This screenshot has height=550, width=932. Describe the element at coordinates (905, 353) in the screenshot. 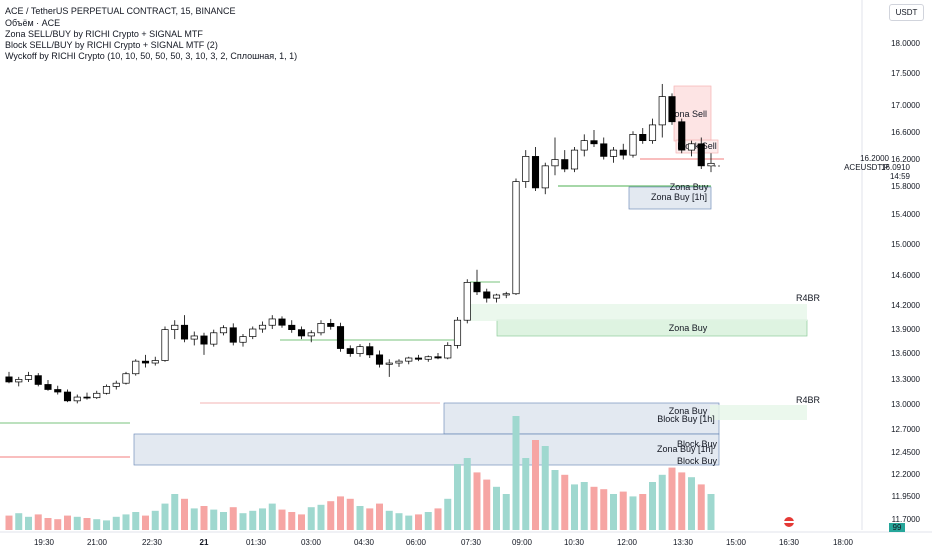

I see `y-tick-label: 13.6000` at that location.